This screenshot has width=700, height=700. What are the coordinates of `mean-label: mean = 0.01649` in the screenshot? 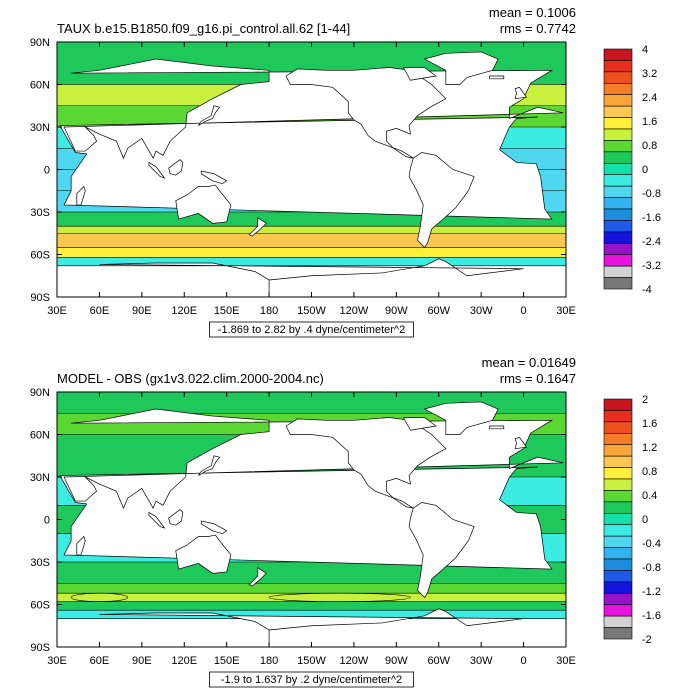 It's located at (529, 362).